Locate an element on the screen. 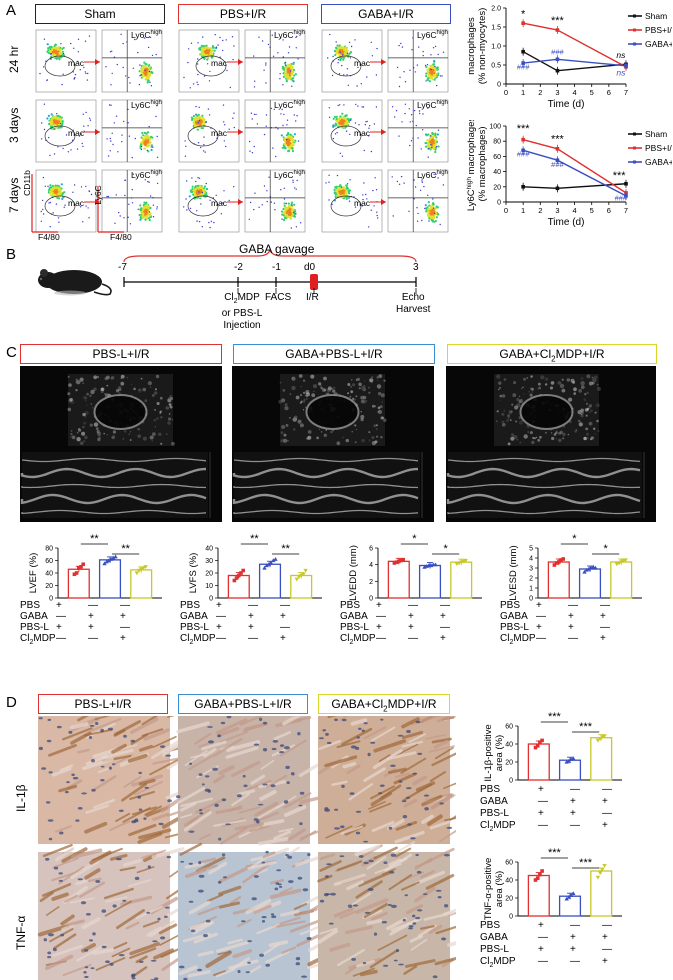 This screenshot has height=980, width=673. treatment-mark: — is located at coordinates (575, 961).